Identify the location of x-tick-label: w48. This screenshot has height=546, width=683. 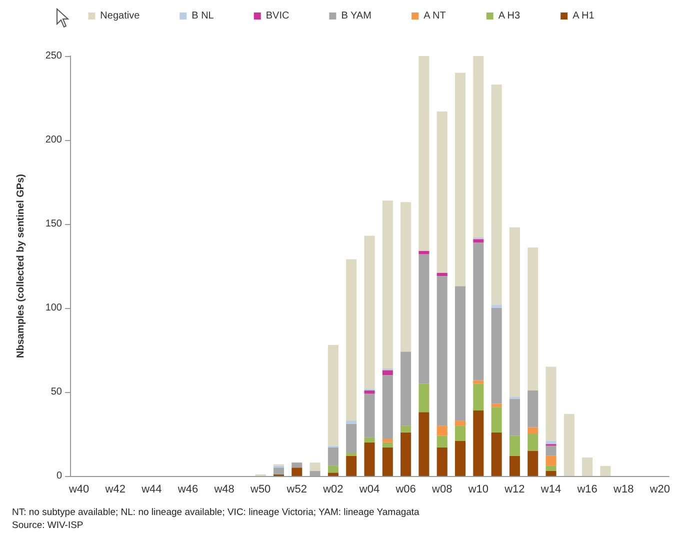
(223, 490).